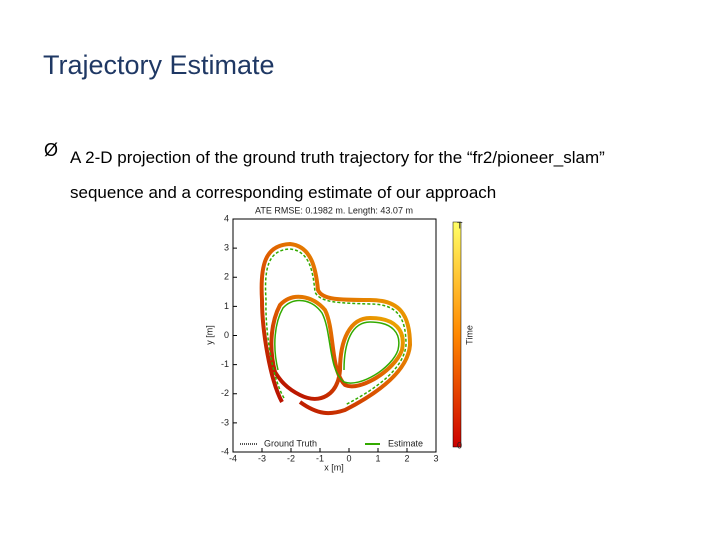 The image size is (720, 540). Describe the element at coordinates (262, 458) in the screenshot. I see `x-tick-label: -3` at that location.